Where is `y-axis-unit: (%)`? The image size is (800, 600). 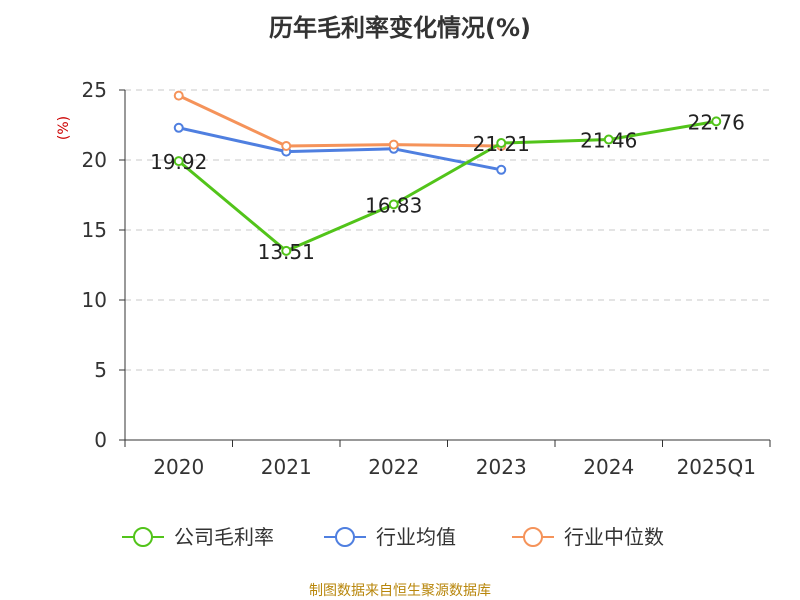
y-axis-unit: (%) is located at coordinates (64, 128).